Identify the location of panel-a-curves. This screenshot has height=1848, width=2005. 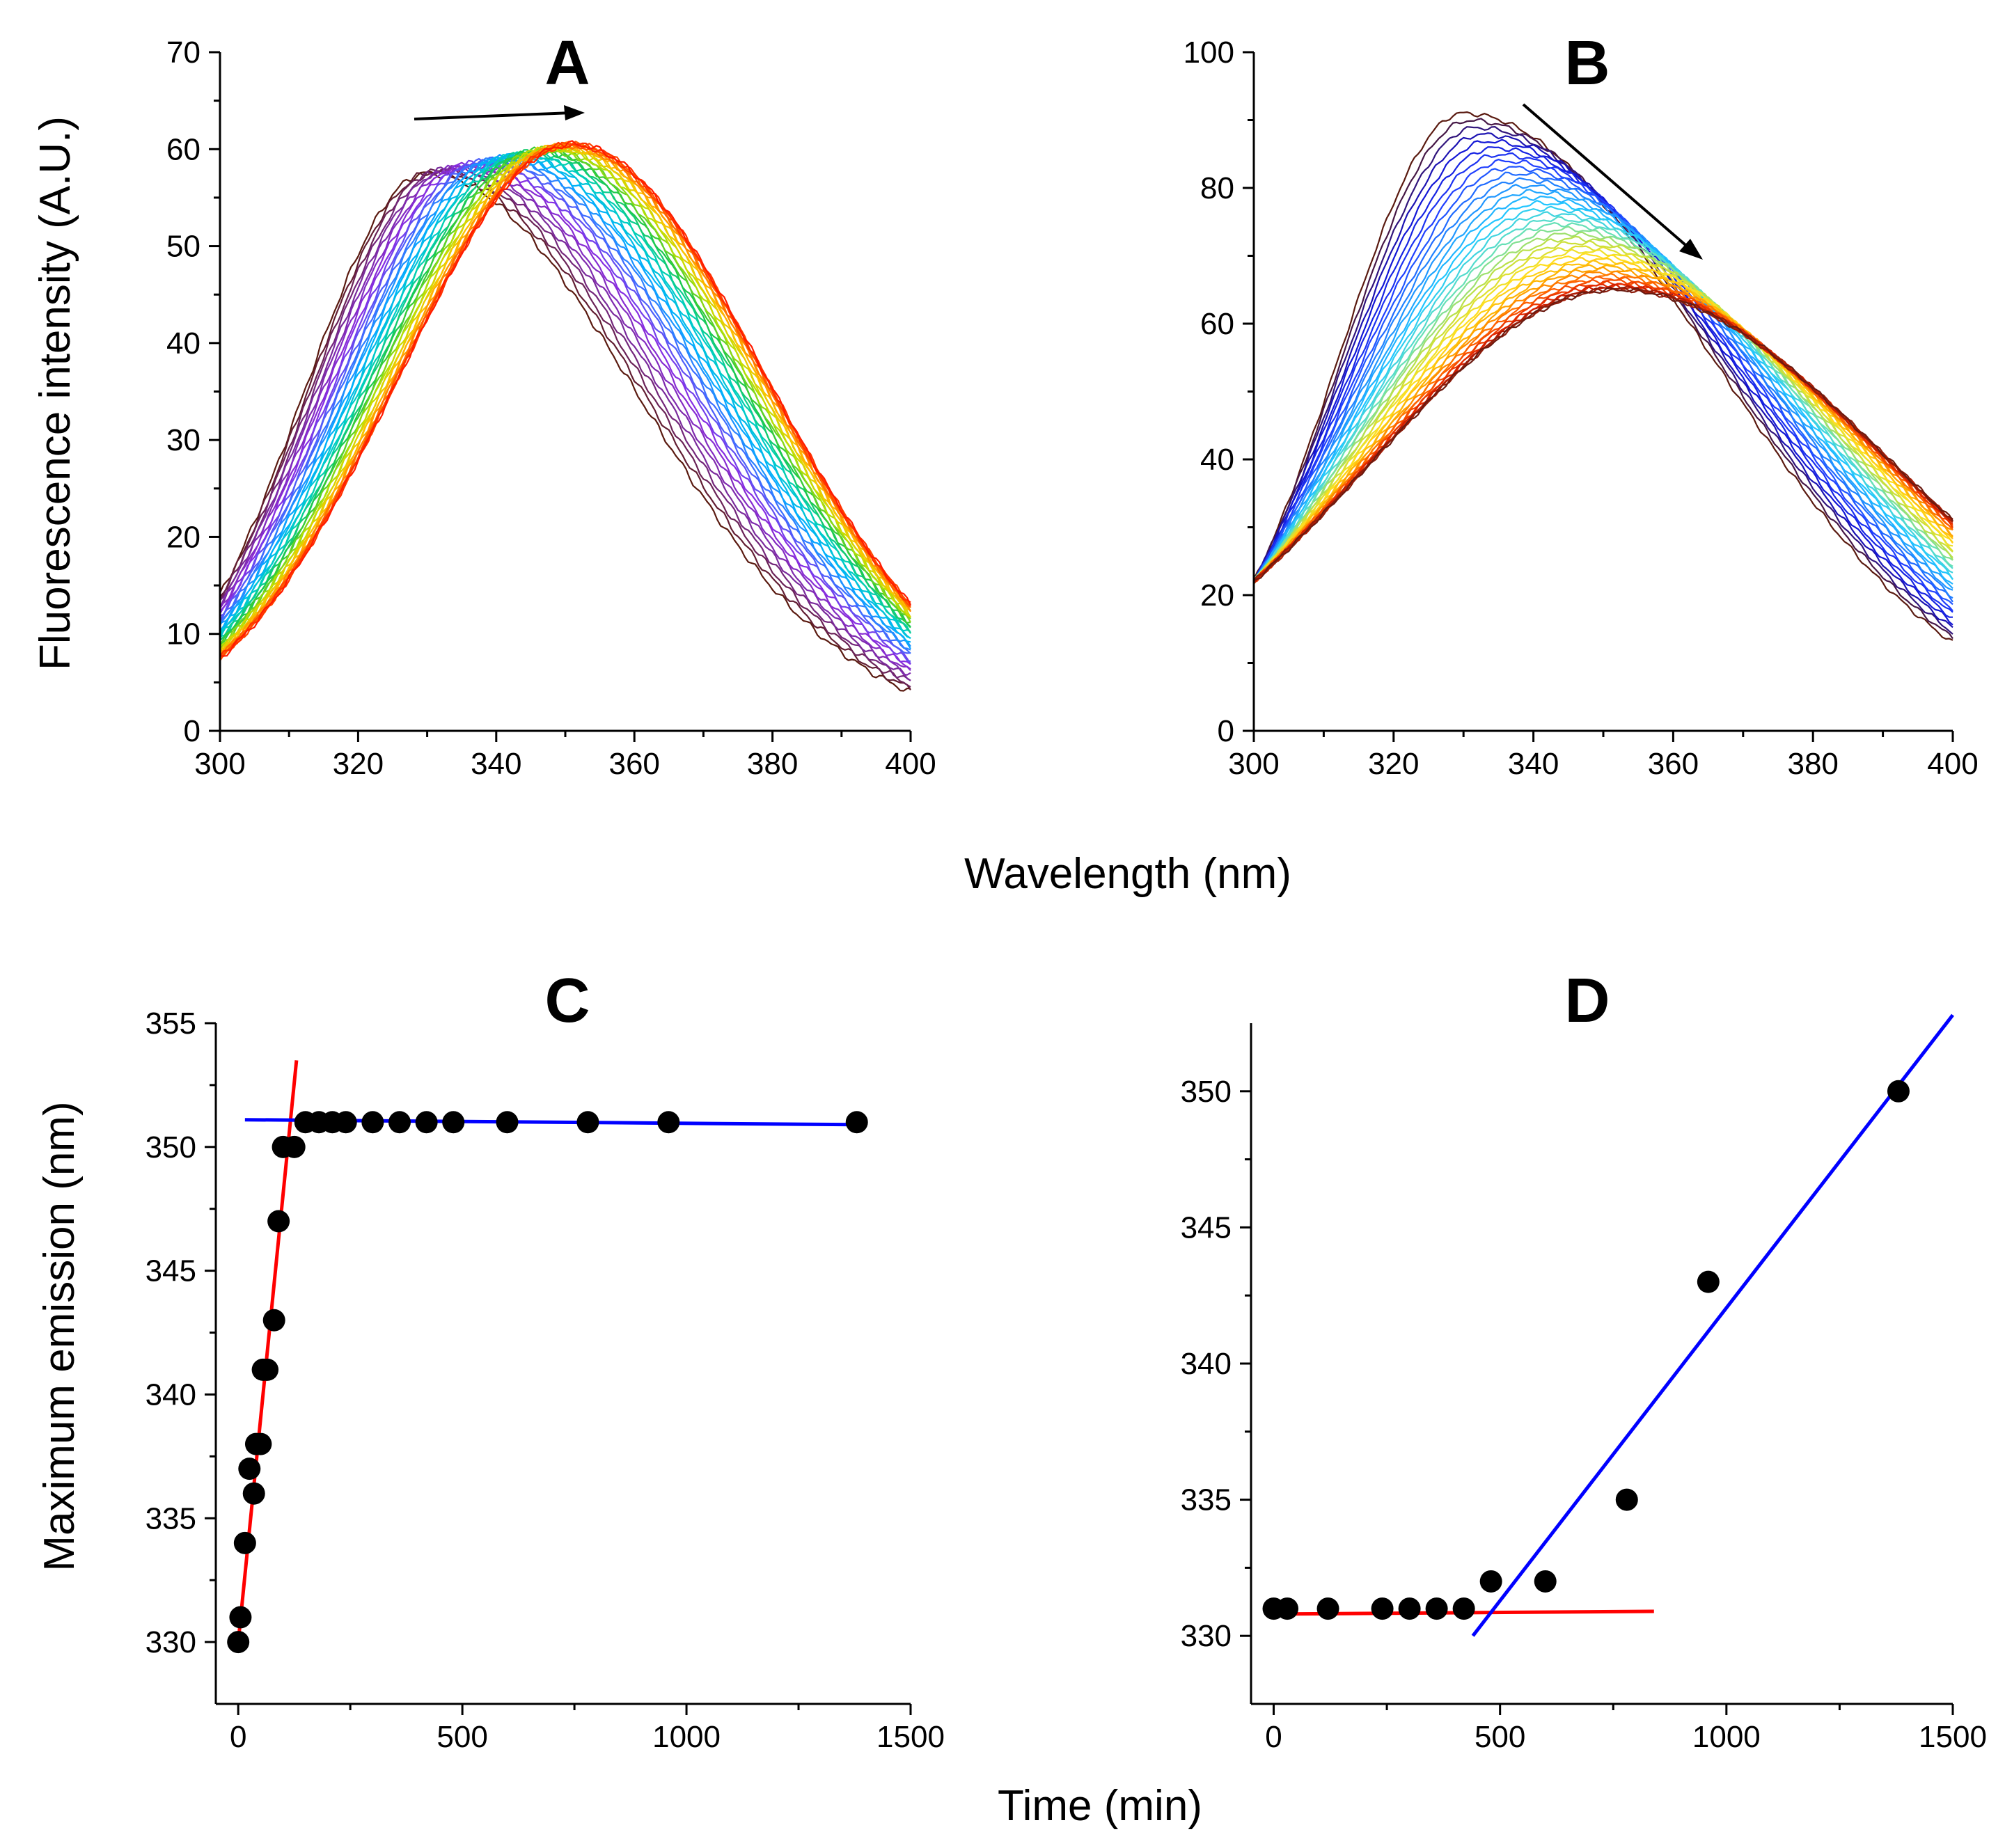
(565, 416).